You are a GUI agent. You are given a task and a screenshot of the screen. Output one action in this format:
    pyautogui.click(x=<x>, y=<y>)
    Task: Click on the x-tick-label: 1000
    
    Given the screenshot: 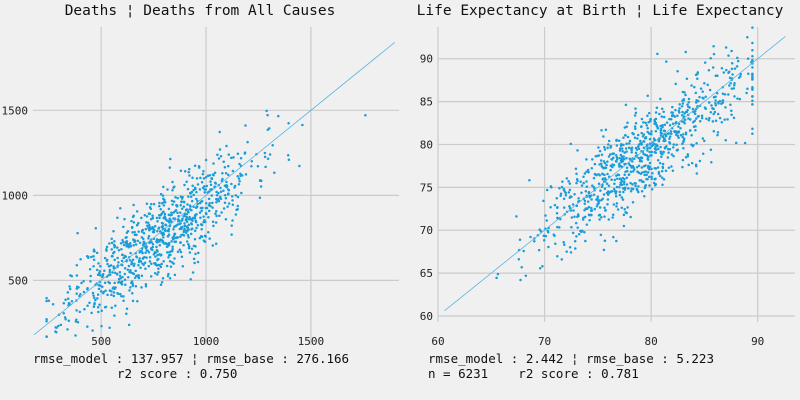 What is the action you would take?
    pyautogui.click(x=206, y=340)
    